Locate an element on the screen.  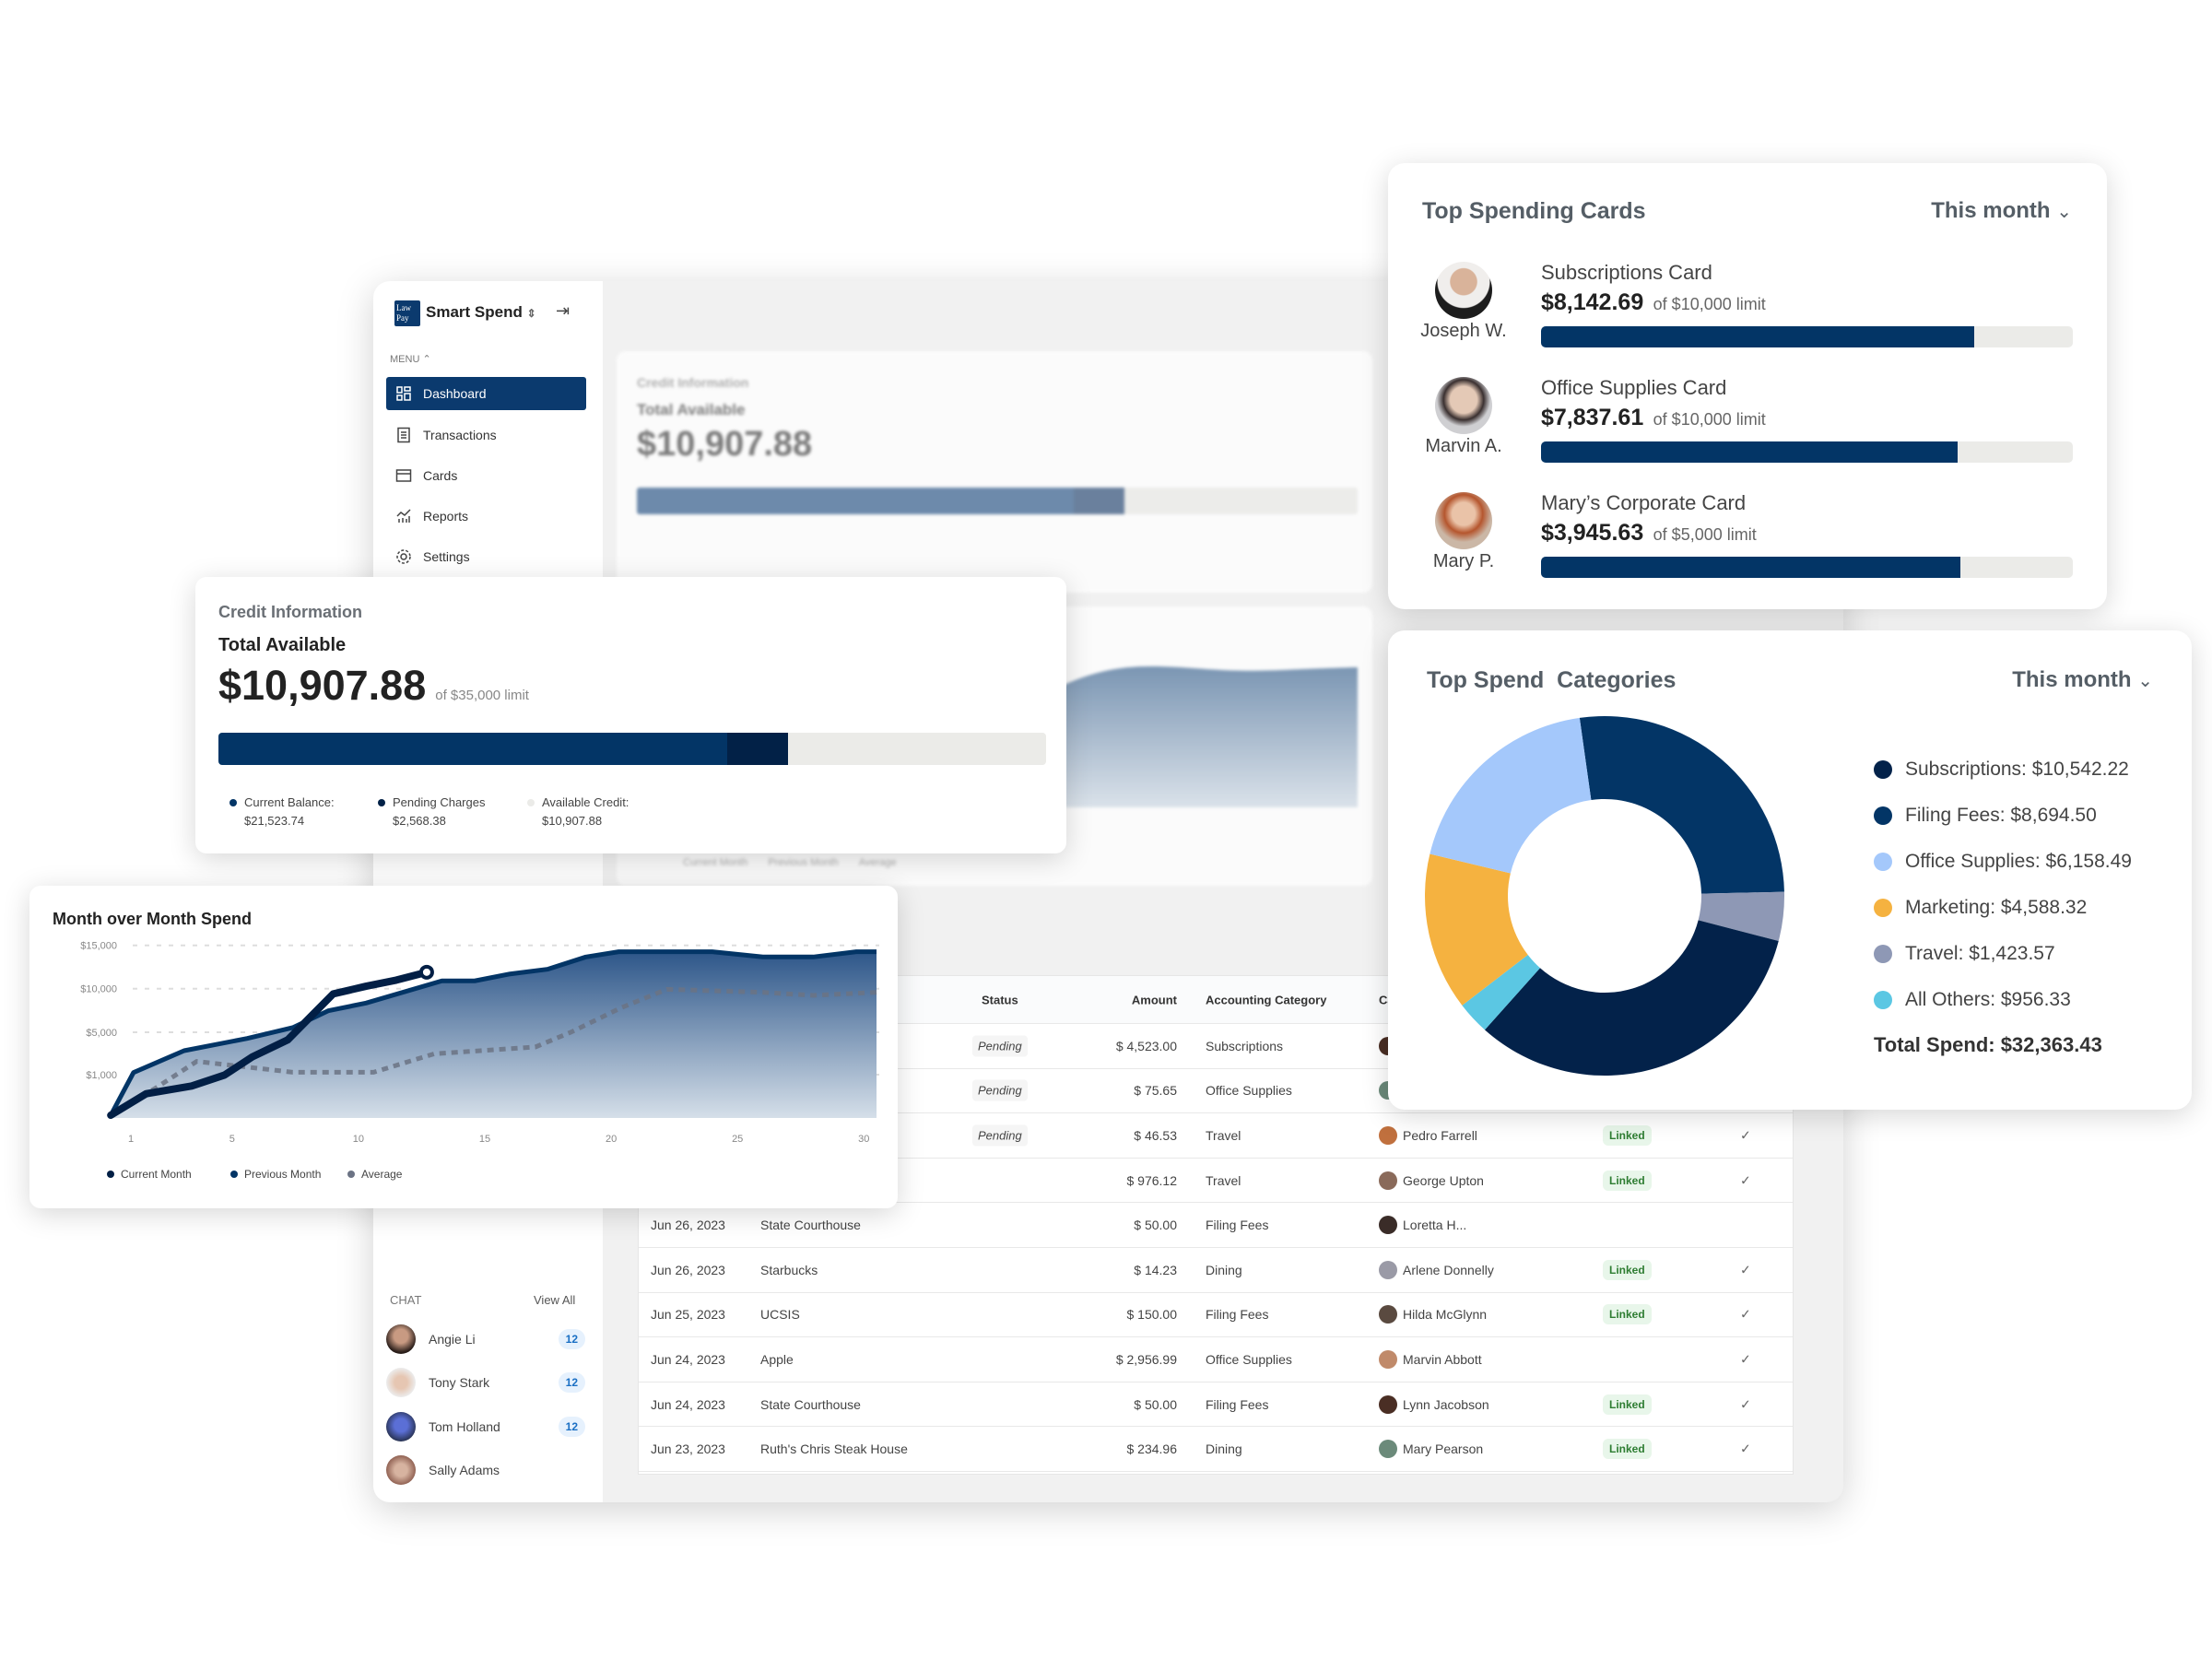
chat-item: Sally Adams is located at coordinates (487, 1470).